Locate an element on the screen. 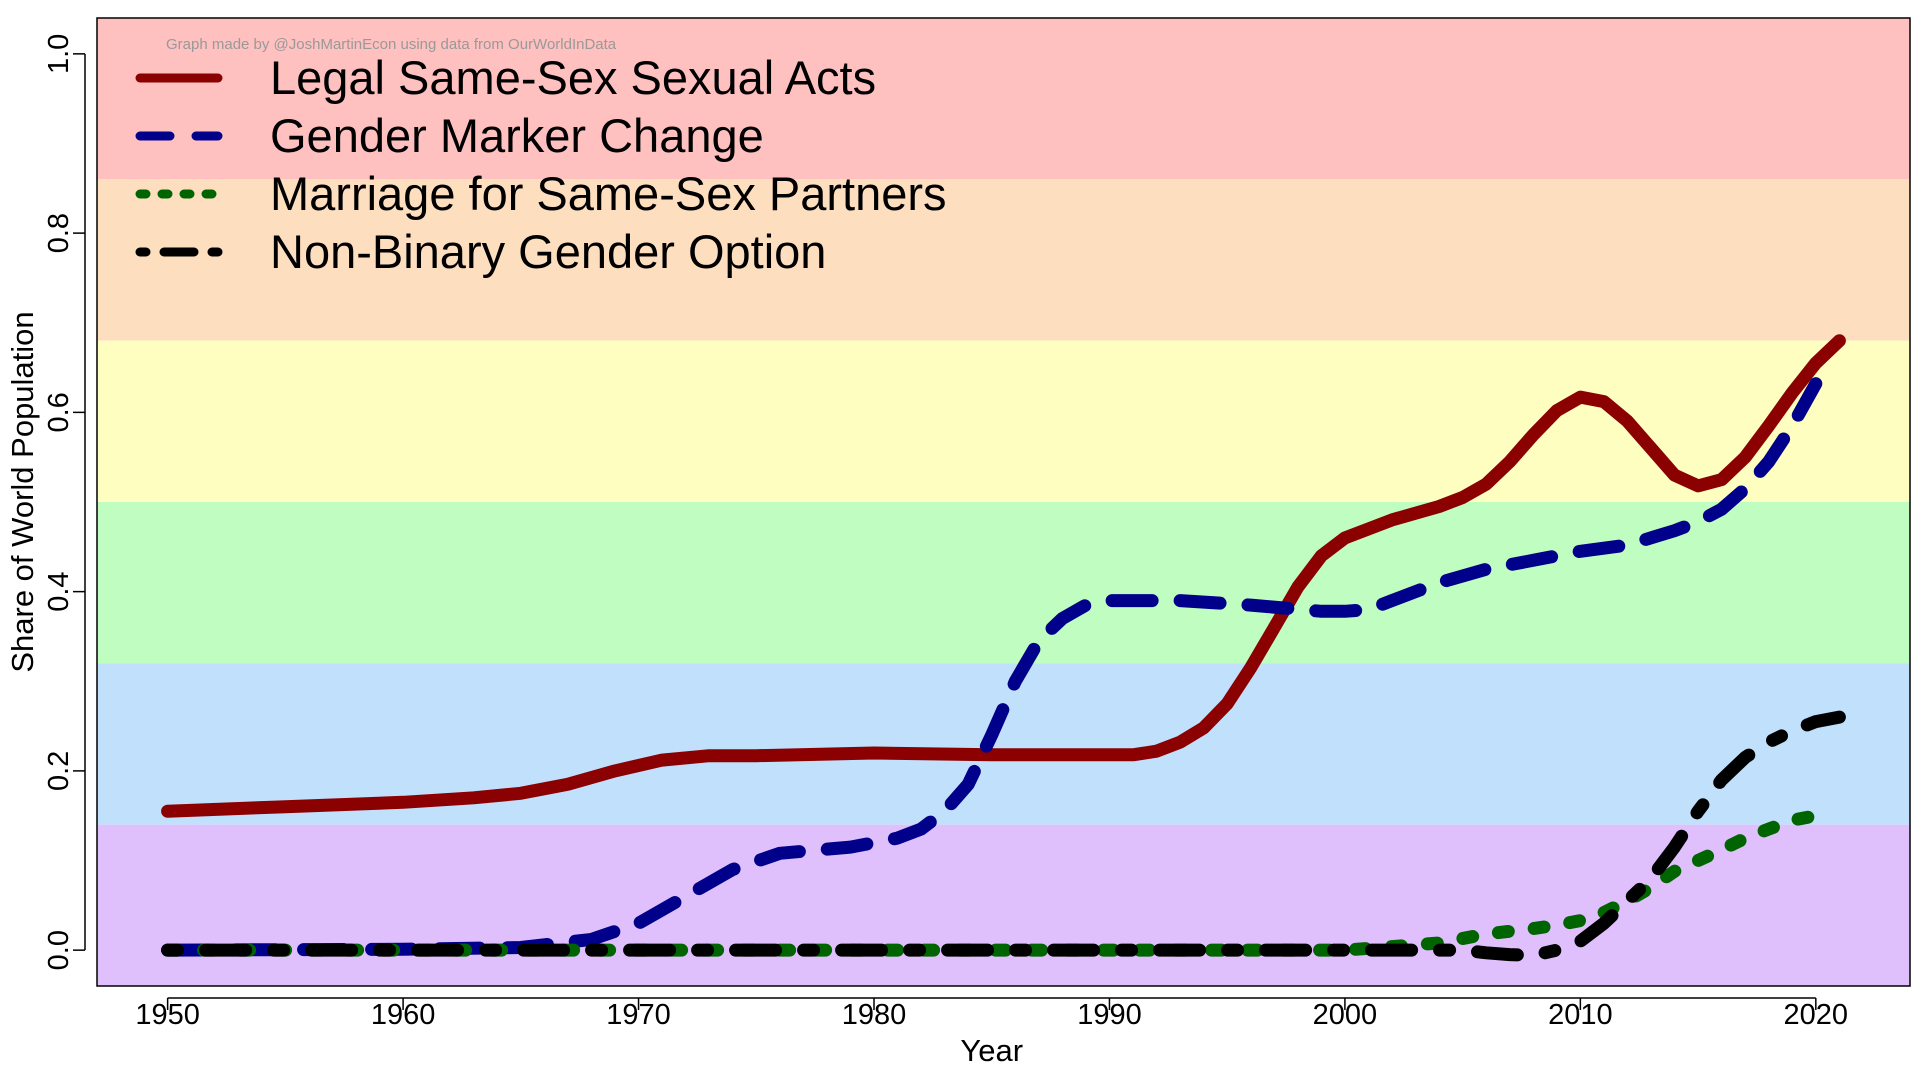  x-tick-label: 1990 is located at coordinates (1109, 1015).